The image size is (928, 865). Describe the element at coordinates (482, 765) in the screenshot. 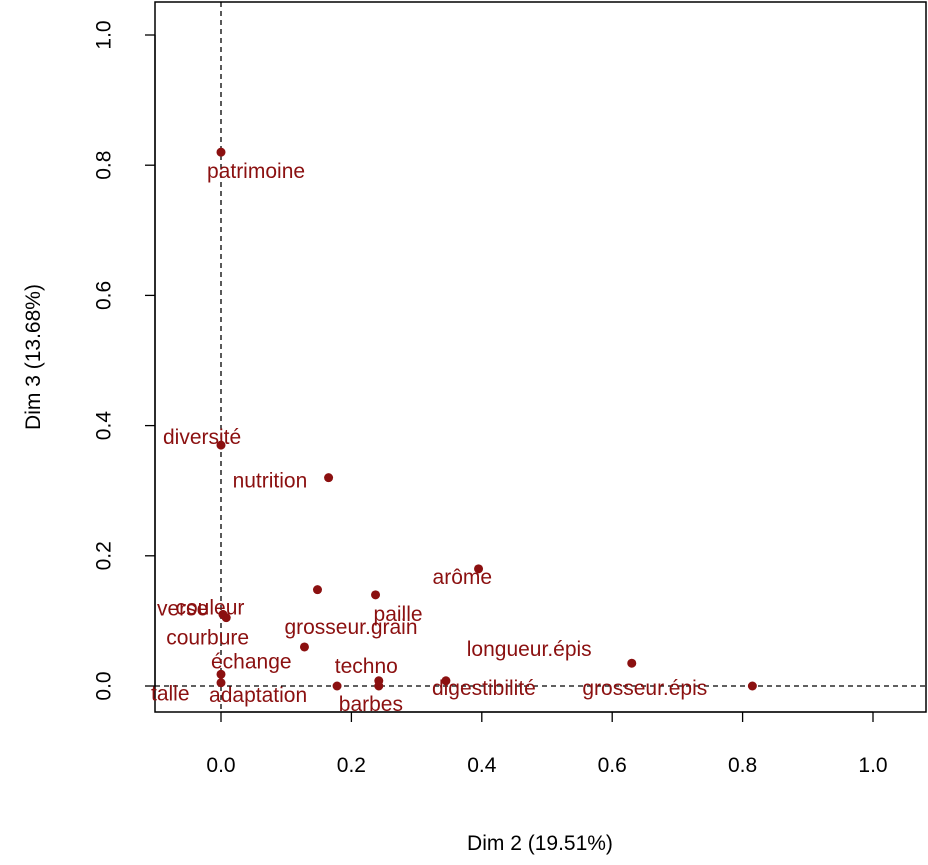

I see `x-tick-label: 0.4` at that location.